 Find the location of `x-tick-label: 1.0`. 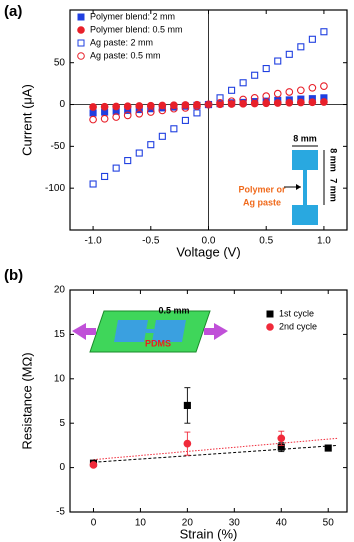

x-tick-label: 1.0 is located at coordinates (324, 241).